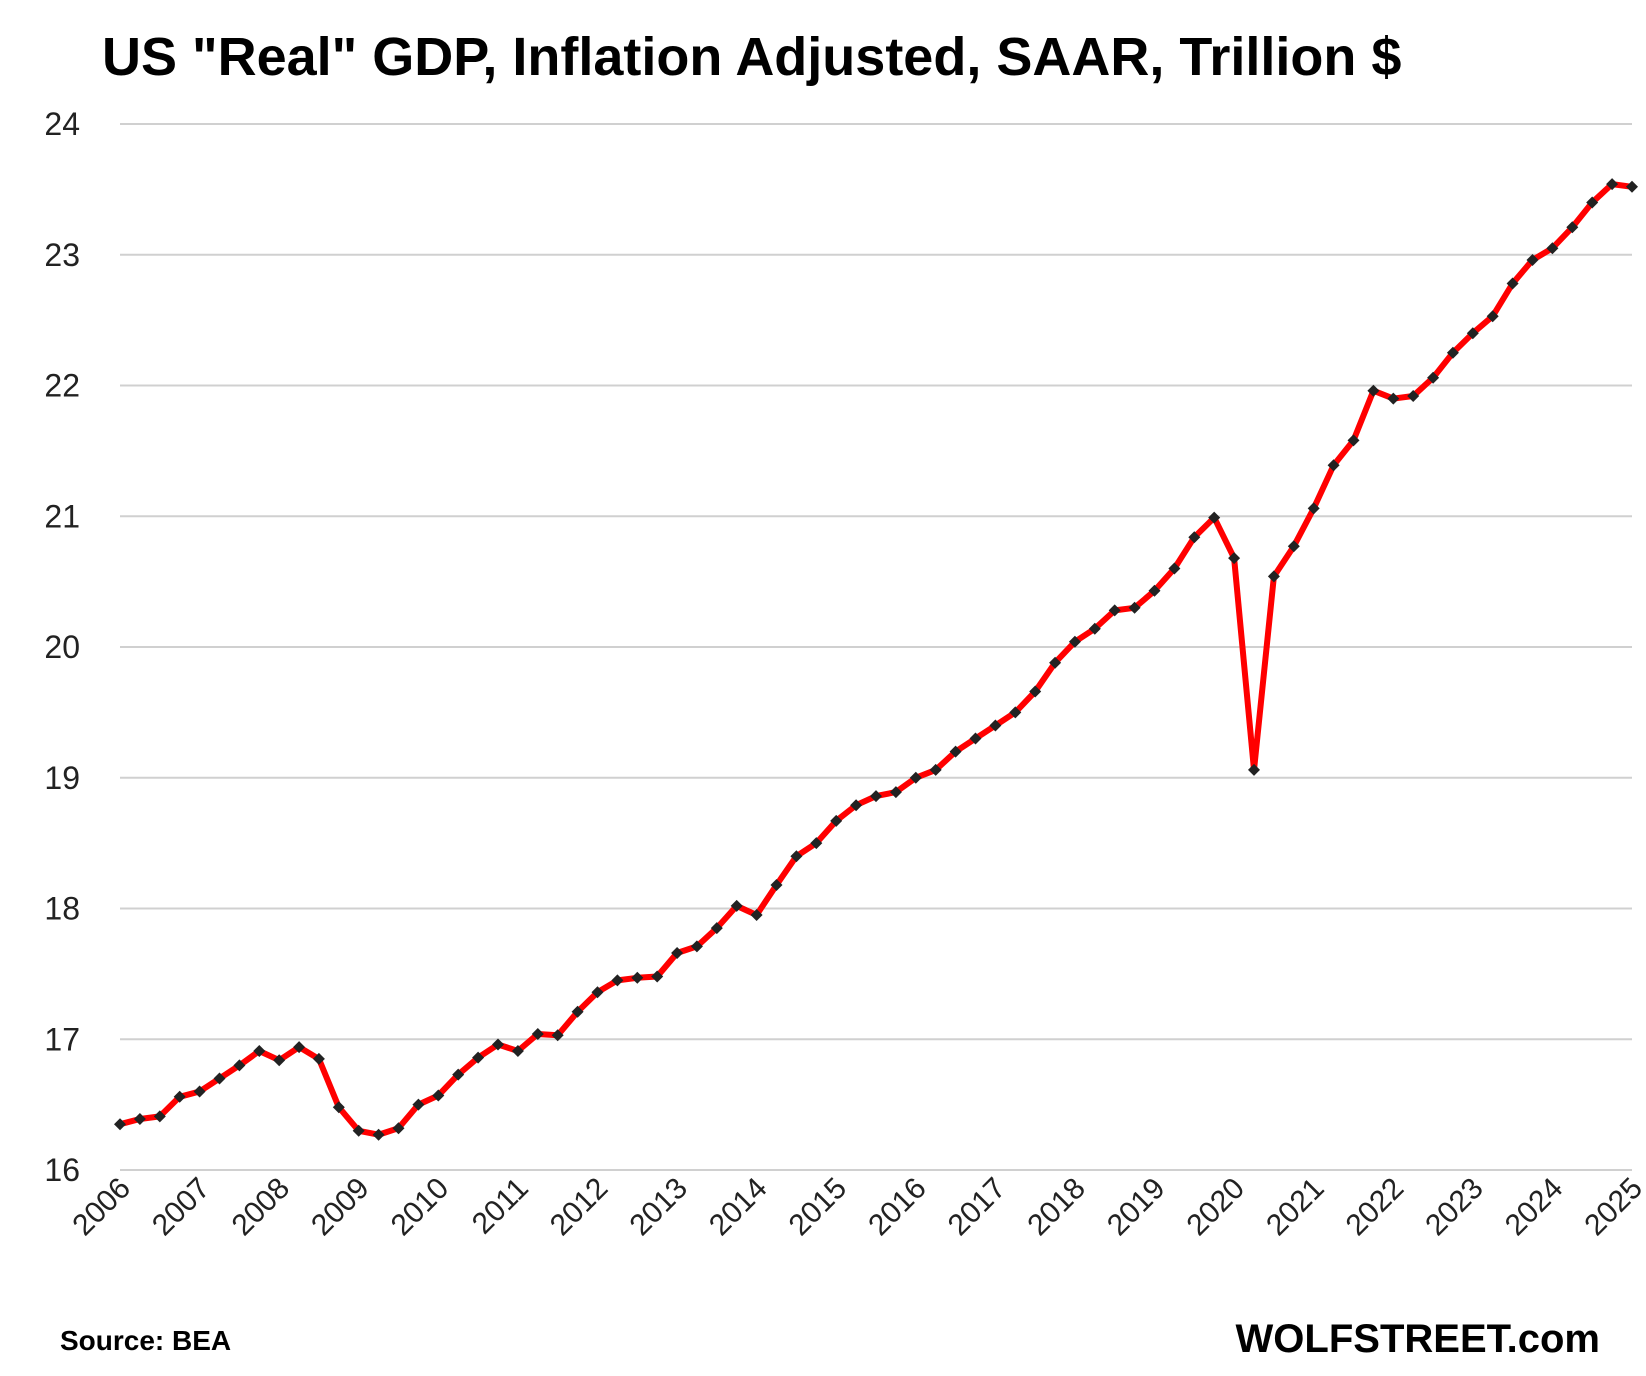 This screenshot has height=1376, width=1646. I want to click on x-tick-label: 2021, so click(1295, 1207).